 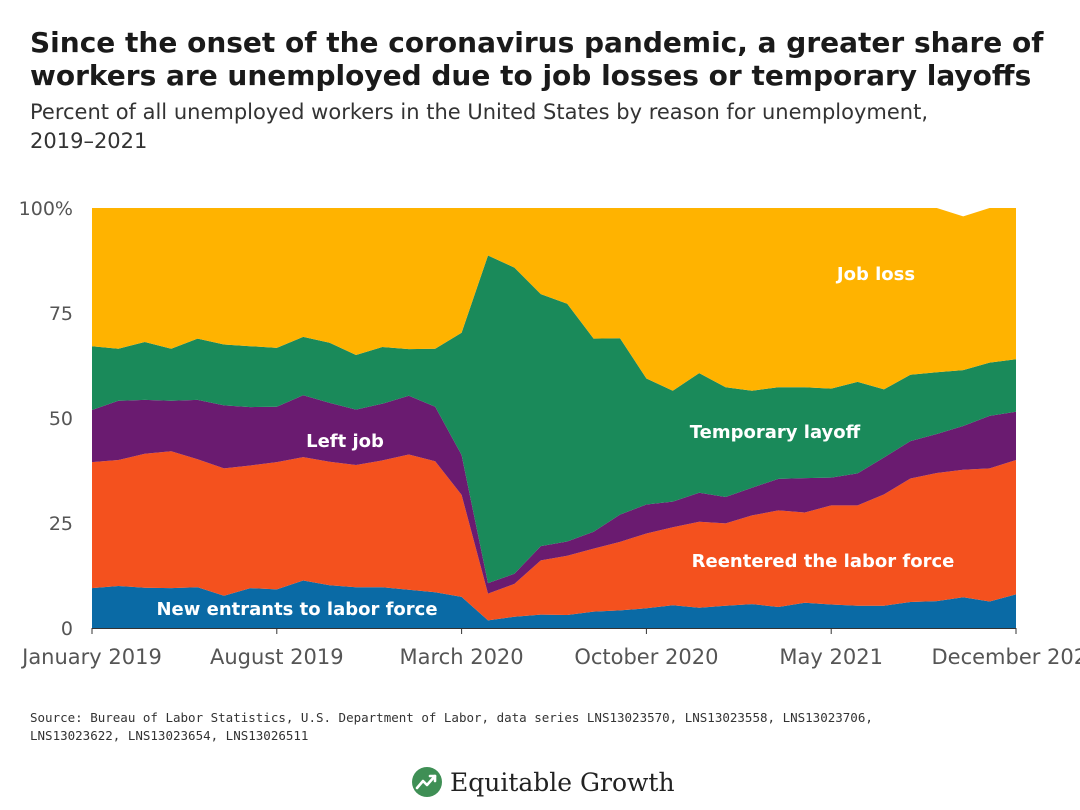 I want to click on equitable-growth-logo: Equitable Growth, so click(x=543, y=782).